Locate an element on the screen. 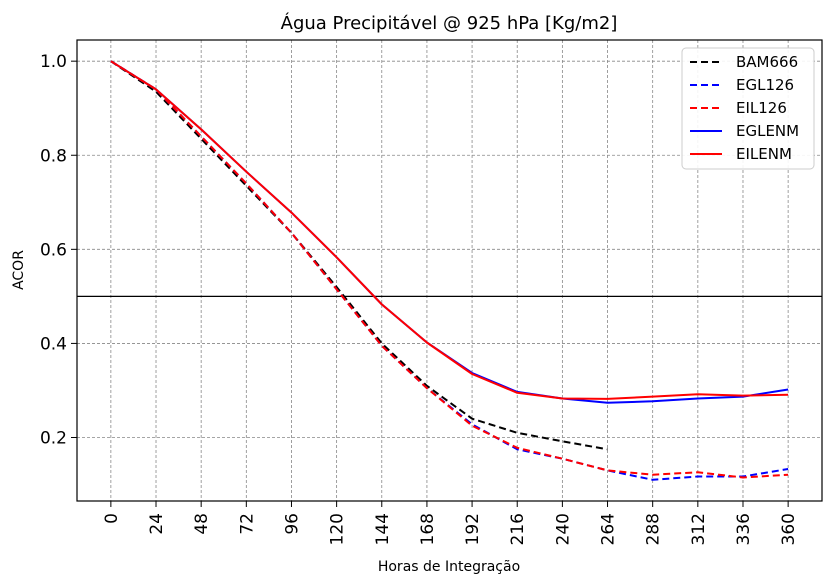 The image size is (833, 585). legend-label-bam666: BAM666 is located at coordinates (767, 62).